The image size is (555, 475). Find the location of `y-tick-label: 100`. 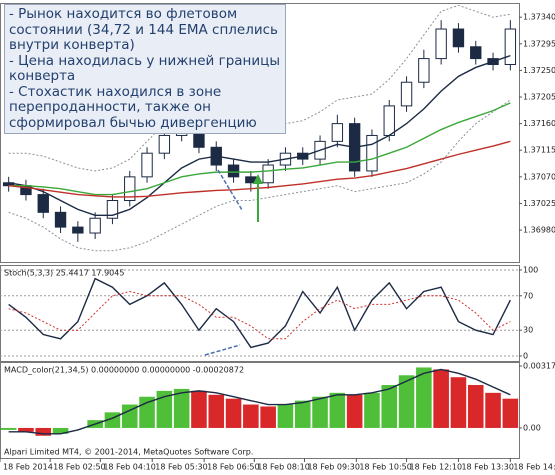

y-tick-label: 100 is located at coordinates (530, 269).